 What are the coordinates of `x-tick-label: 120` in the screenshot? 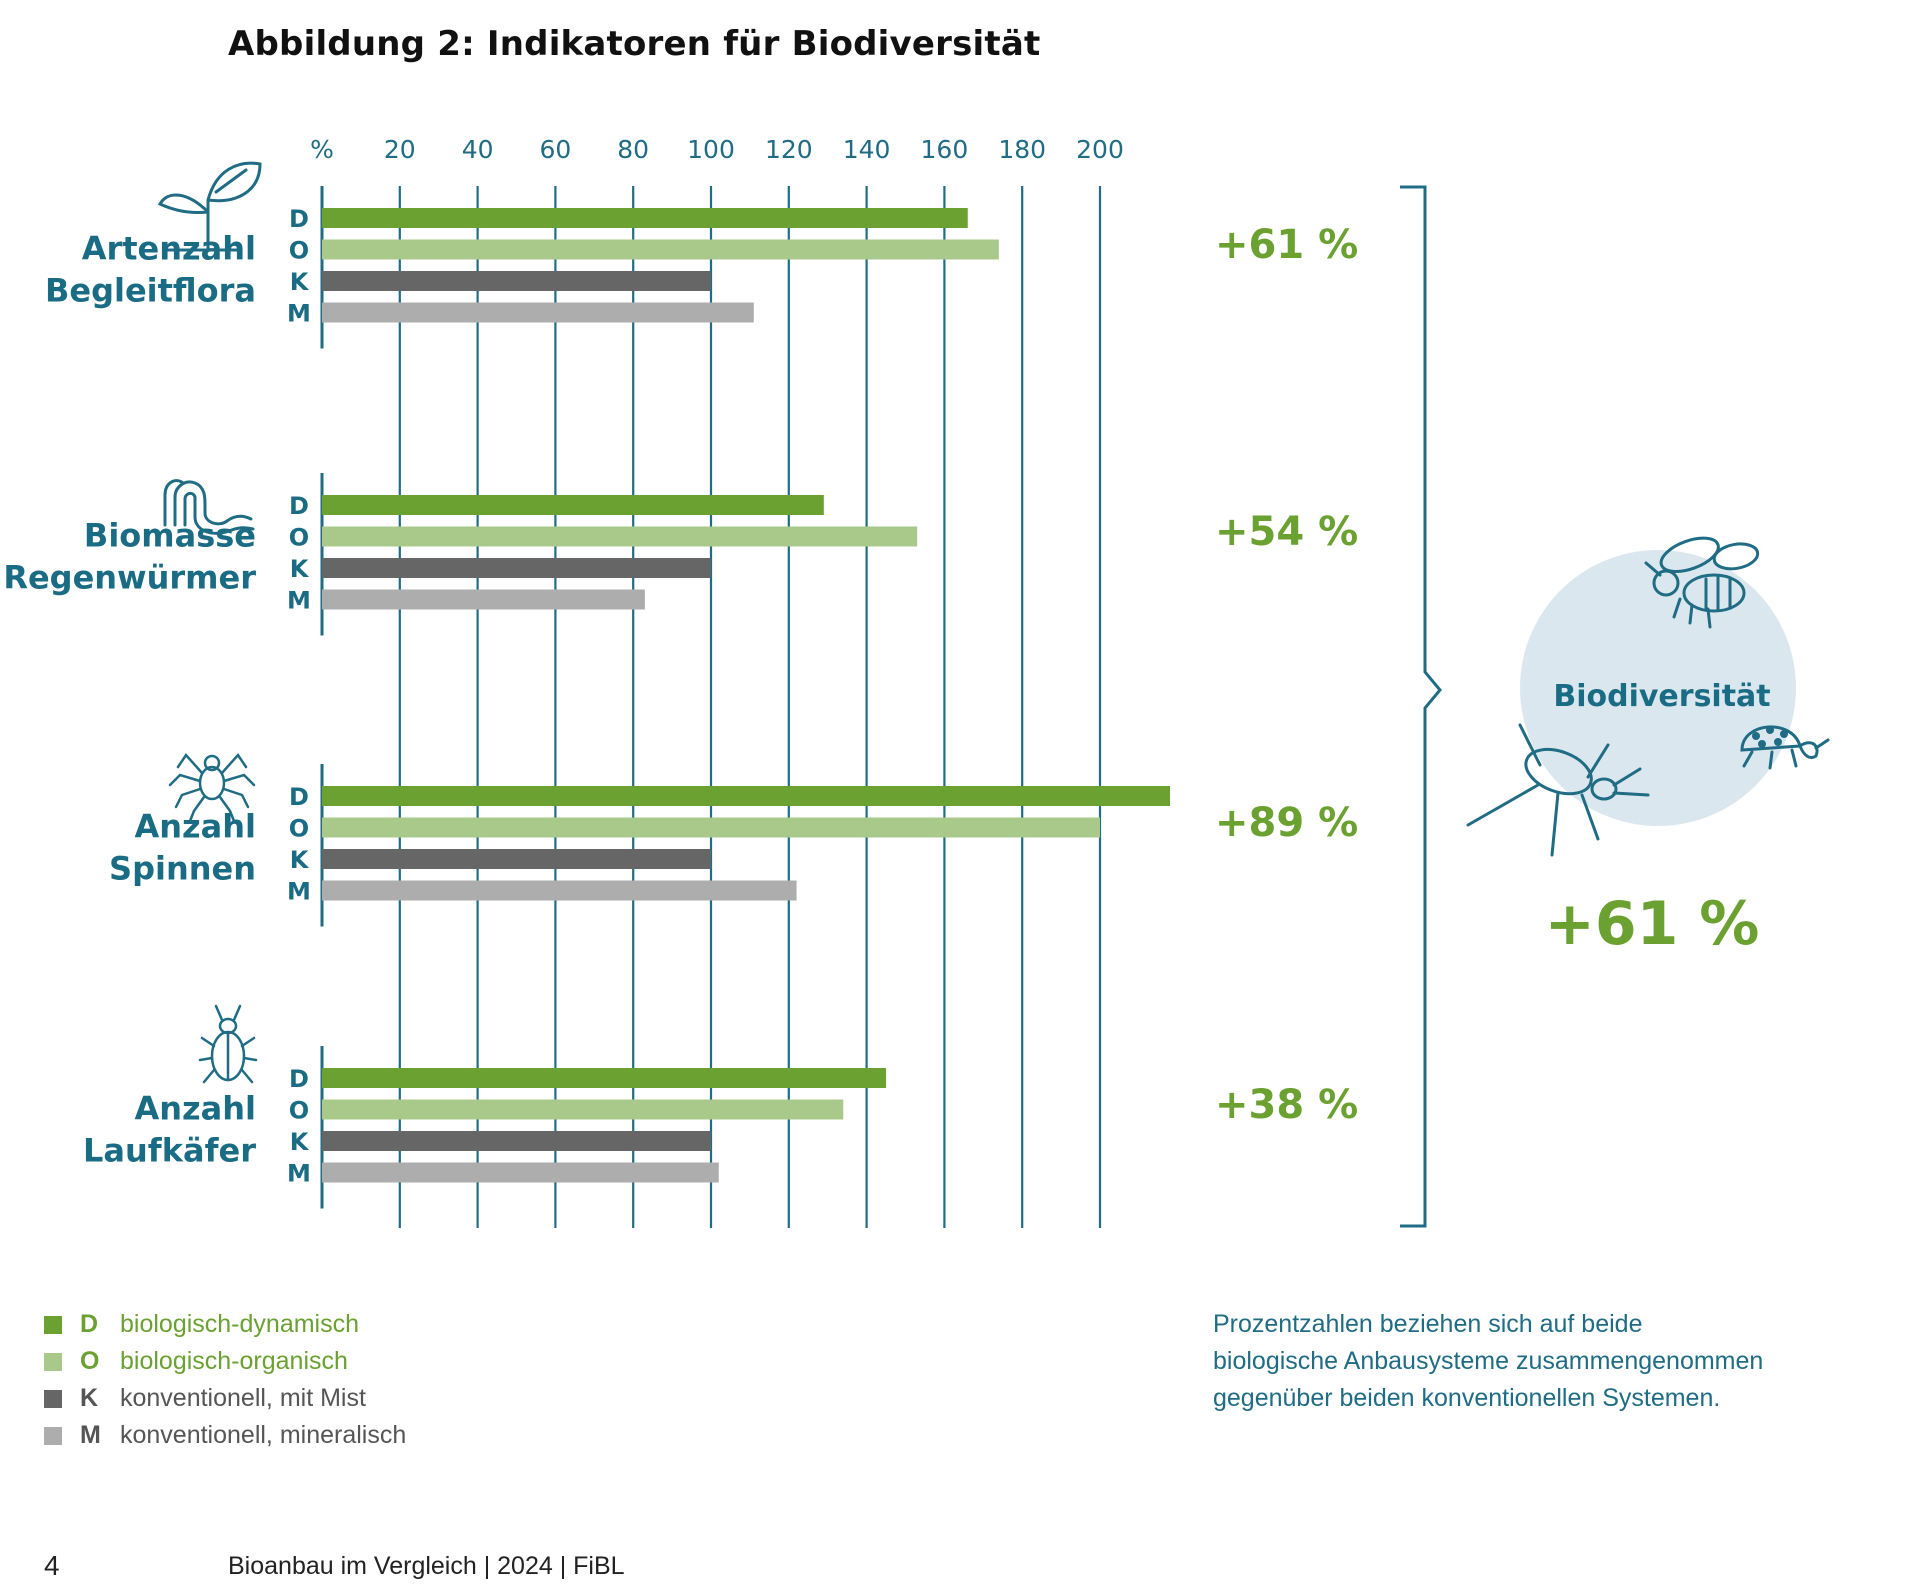 It's located at (789, 149).